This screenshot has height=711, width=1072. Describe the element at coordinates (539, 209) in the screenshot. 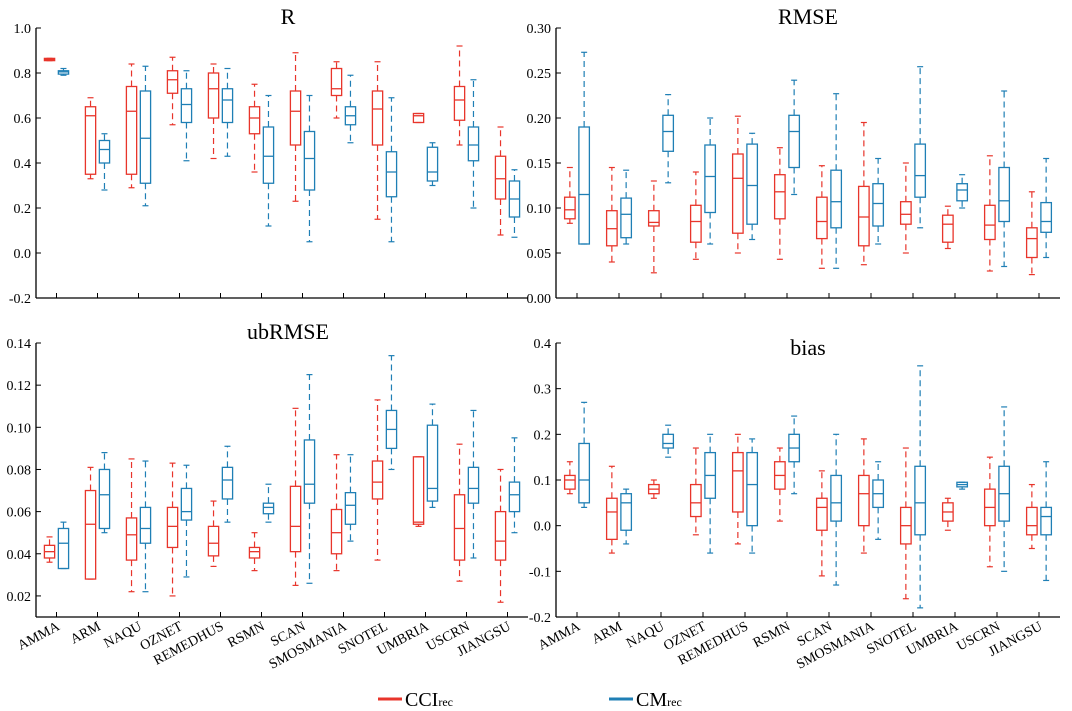

I see `y-tick-label: 0.10` at that location.